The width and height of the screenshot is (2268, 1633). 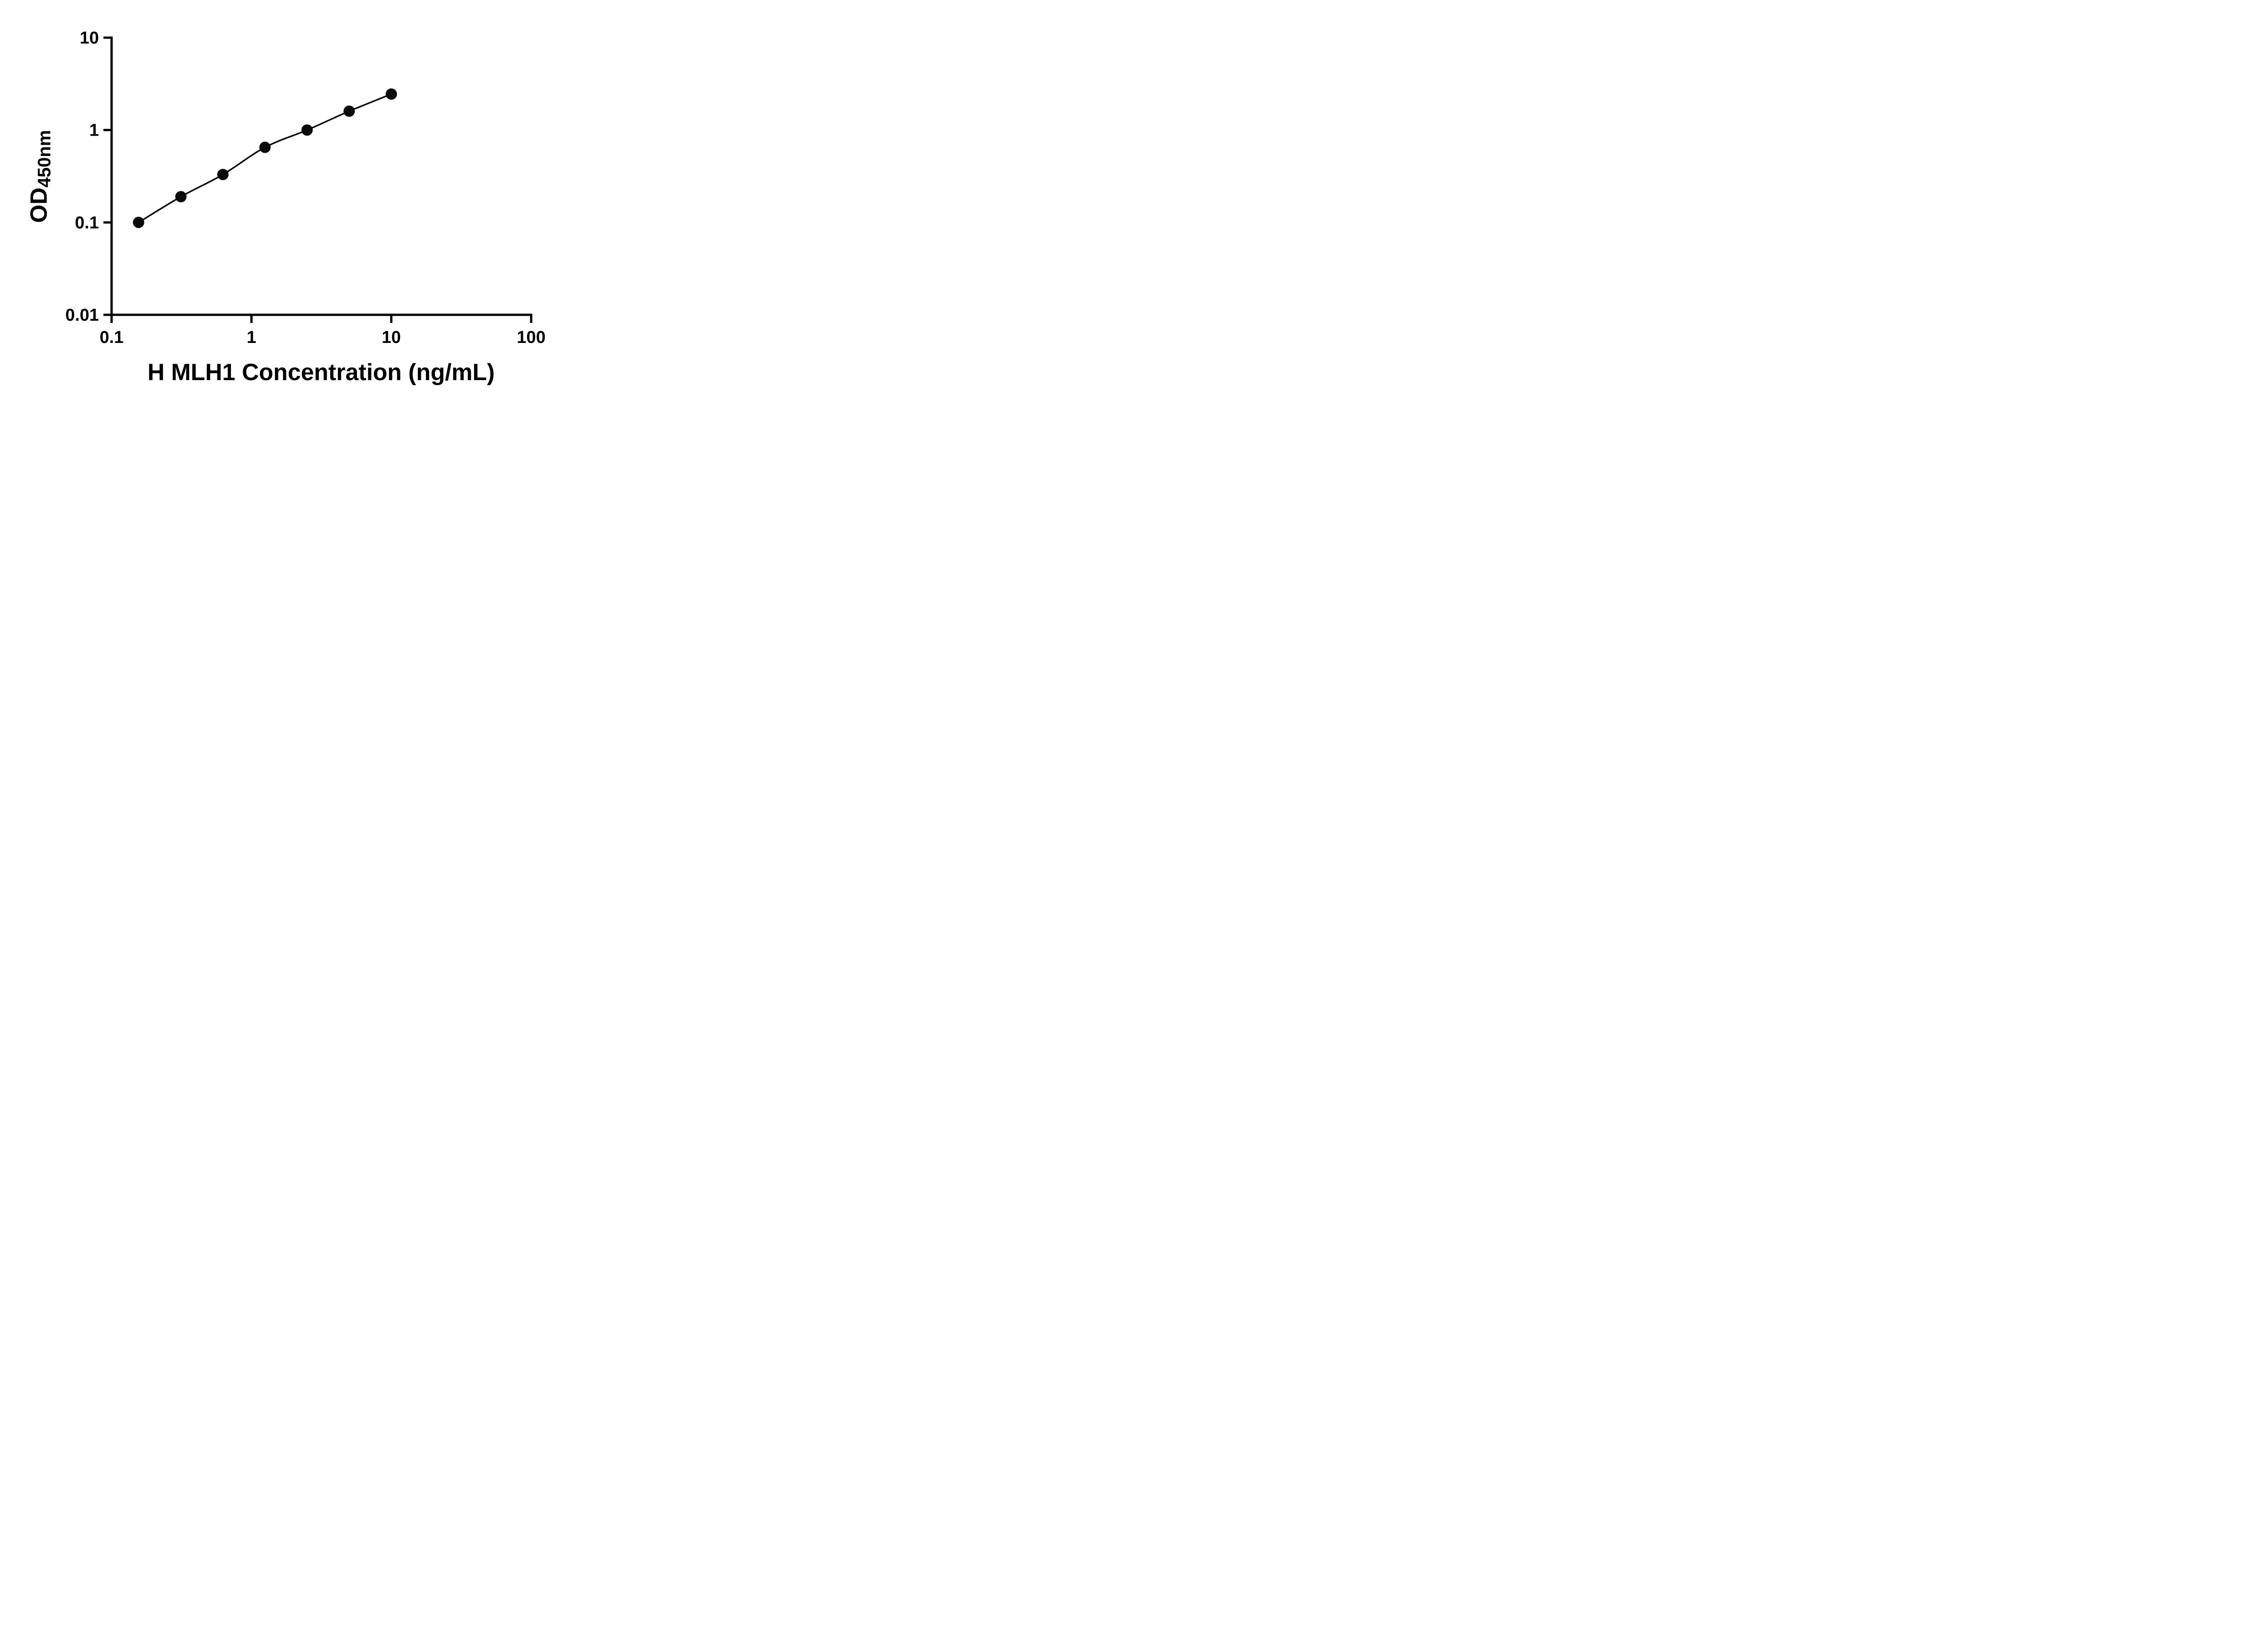 What do you see at coordinates (252, 337) in the screenshot?
I see `x-tick-label: 1` at bounding box center [252, 337].